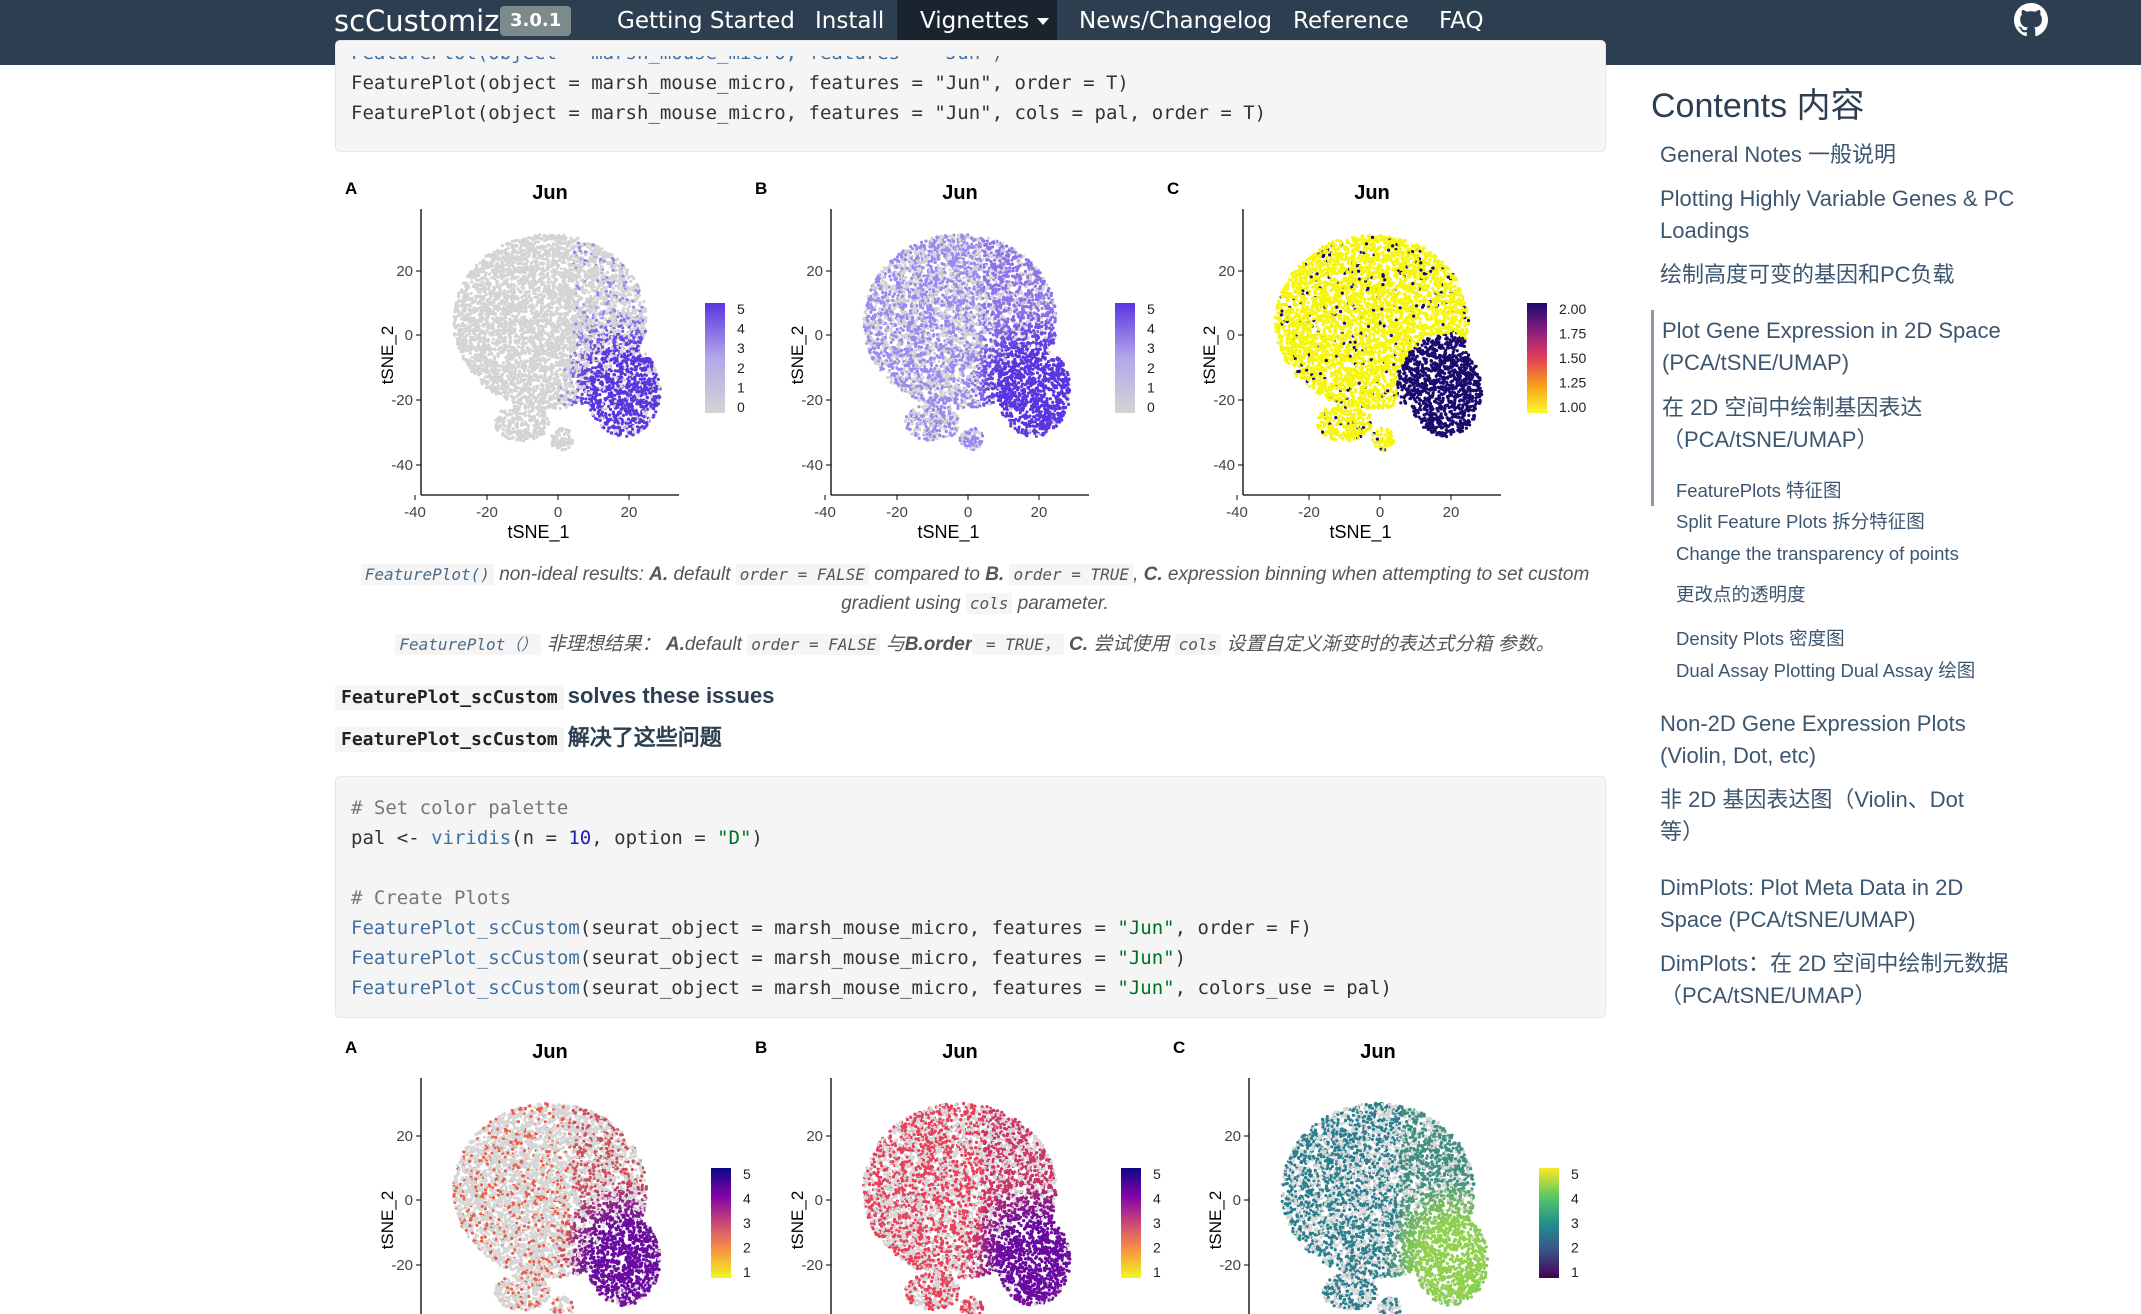  I want to click on nav-reference: Reference, so click(1351, 21).